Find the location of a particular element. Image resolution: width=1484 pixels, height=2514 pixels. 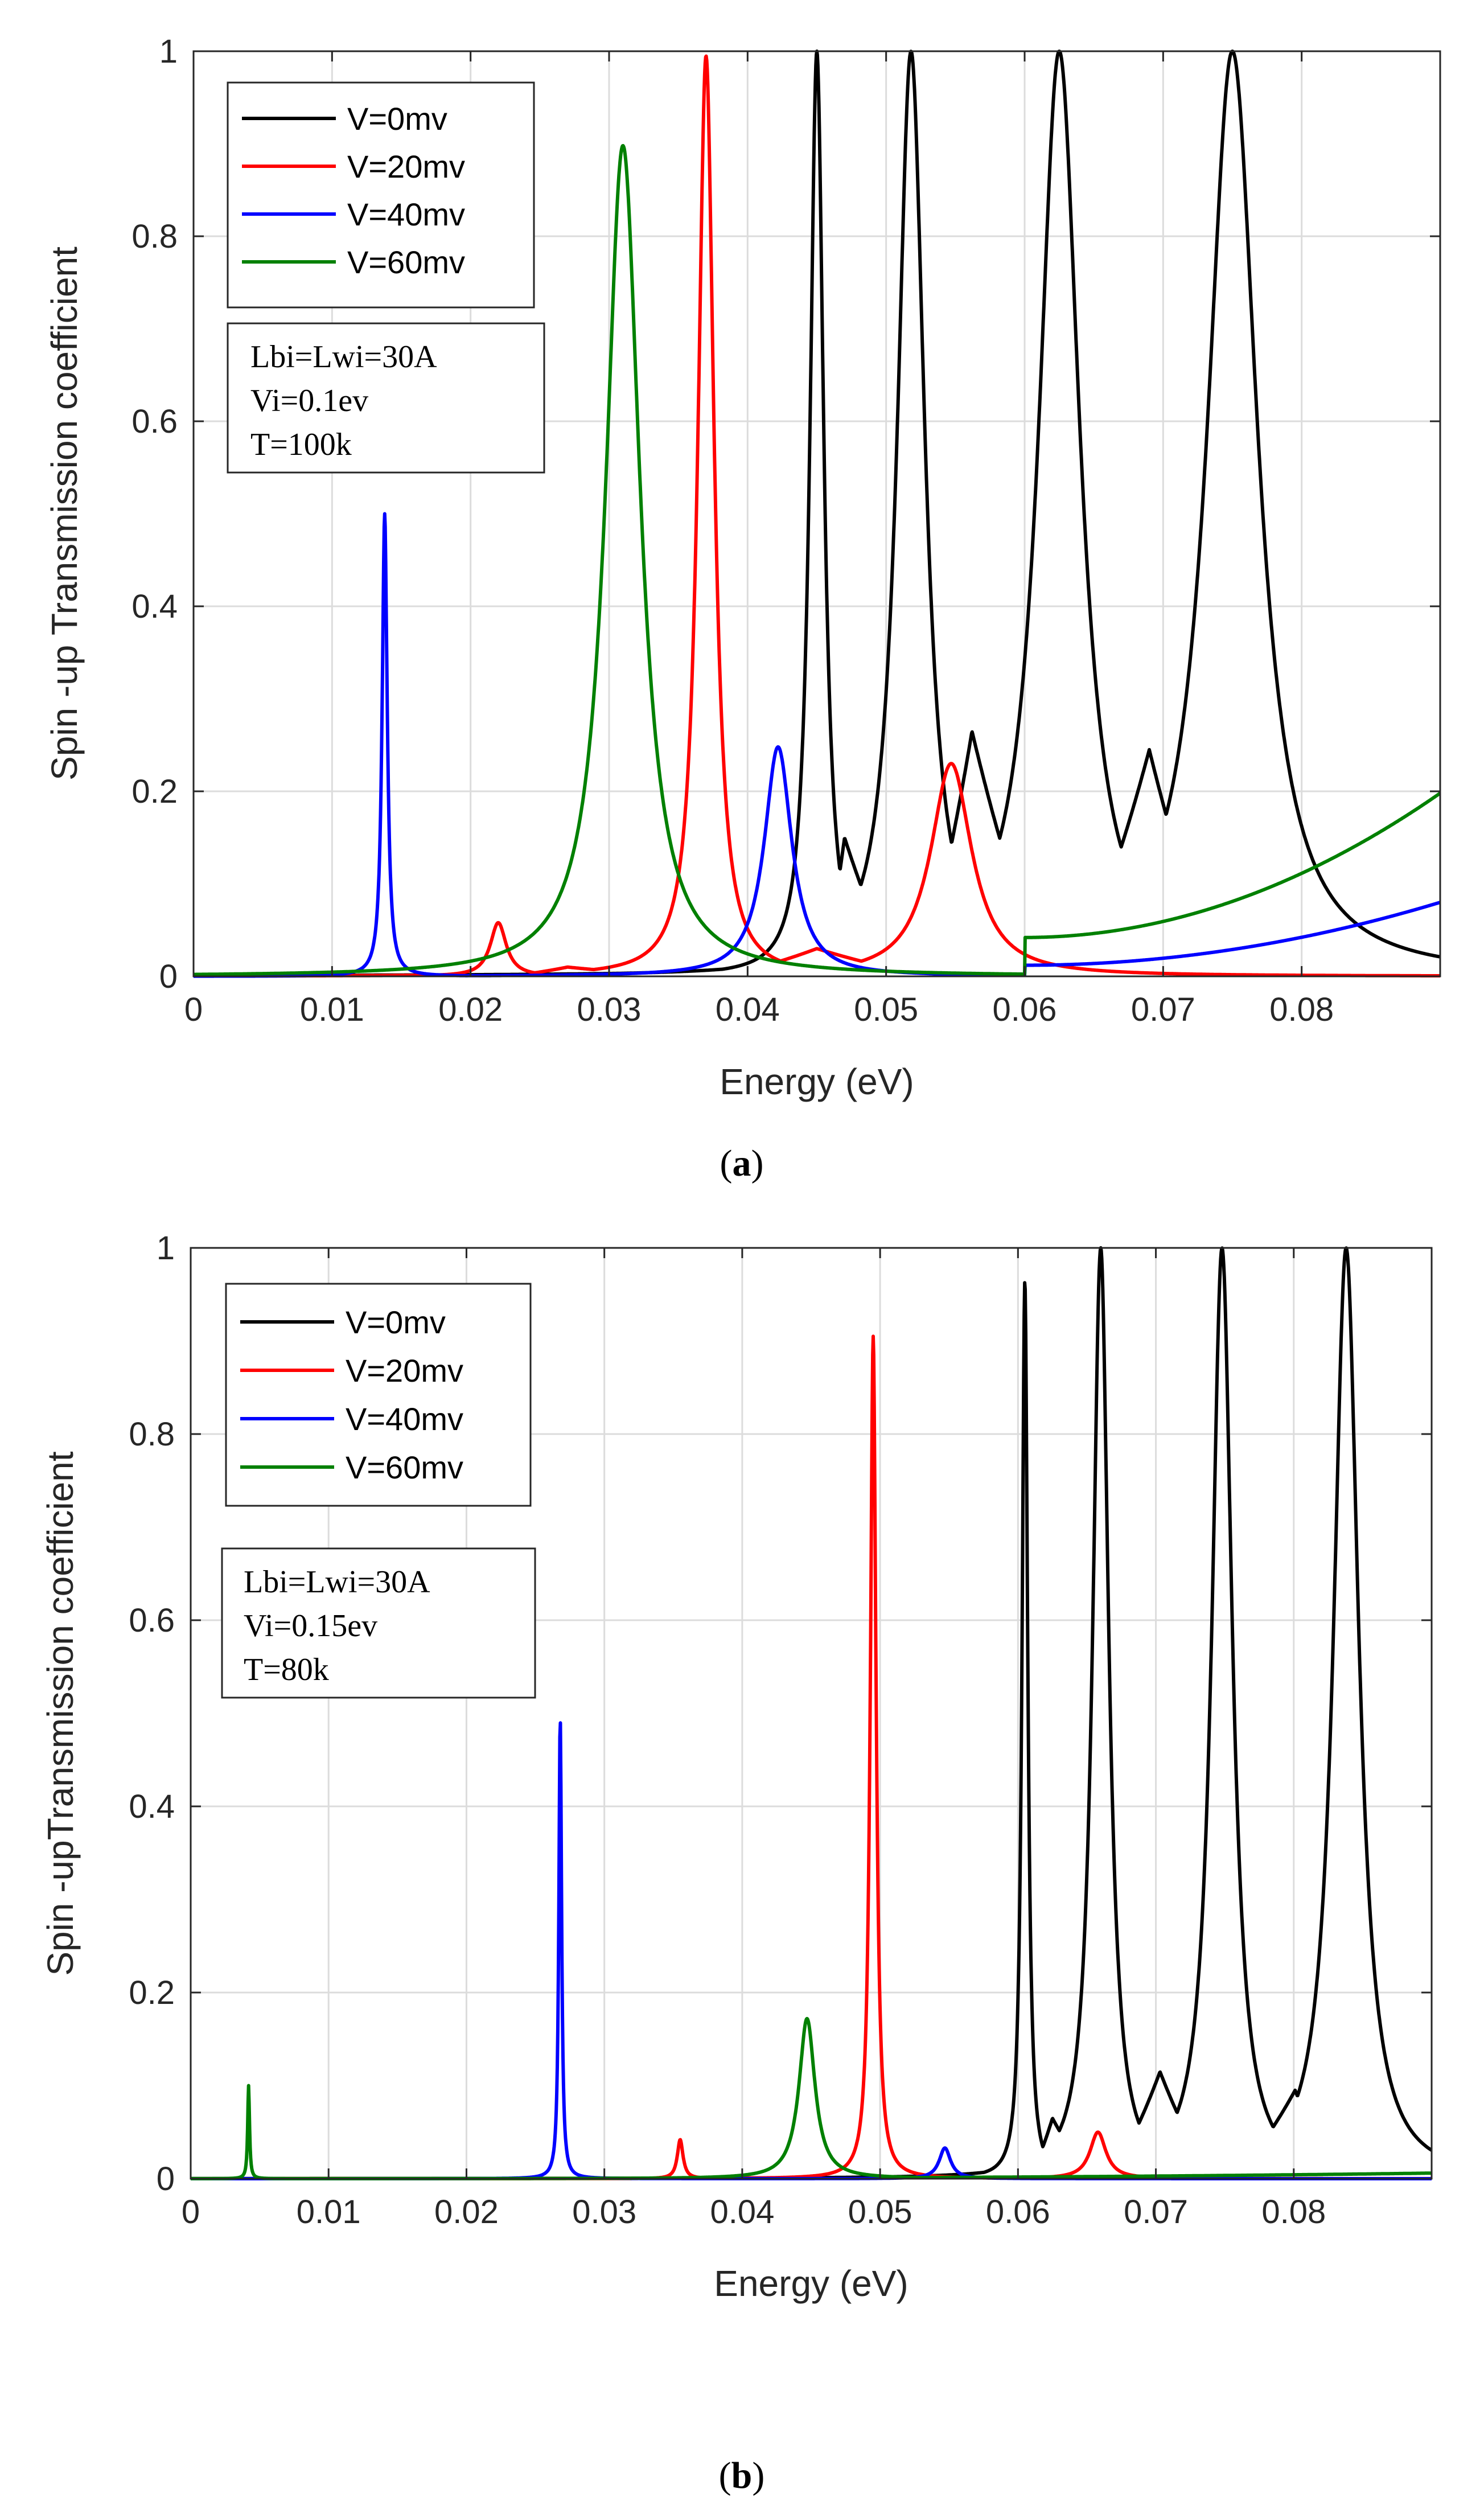

legend-entry-b-0: V=0mv is located at coordinates (396, 1322).